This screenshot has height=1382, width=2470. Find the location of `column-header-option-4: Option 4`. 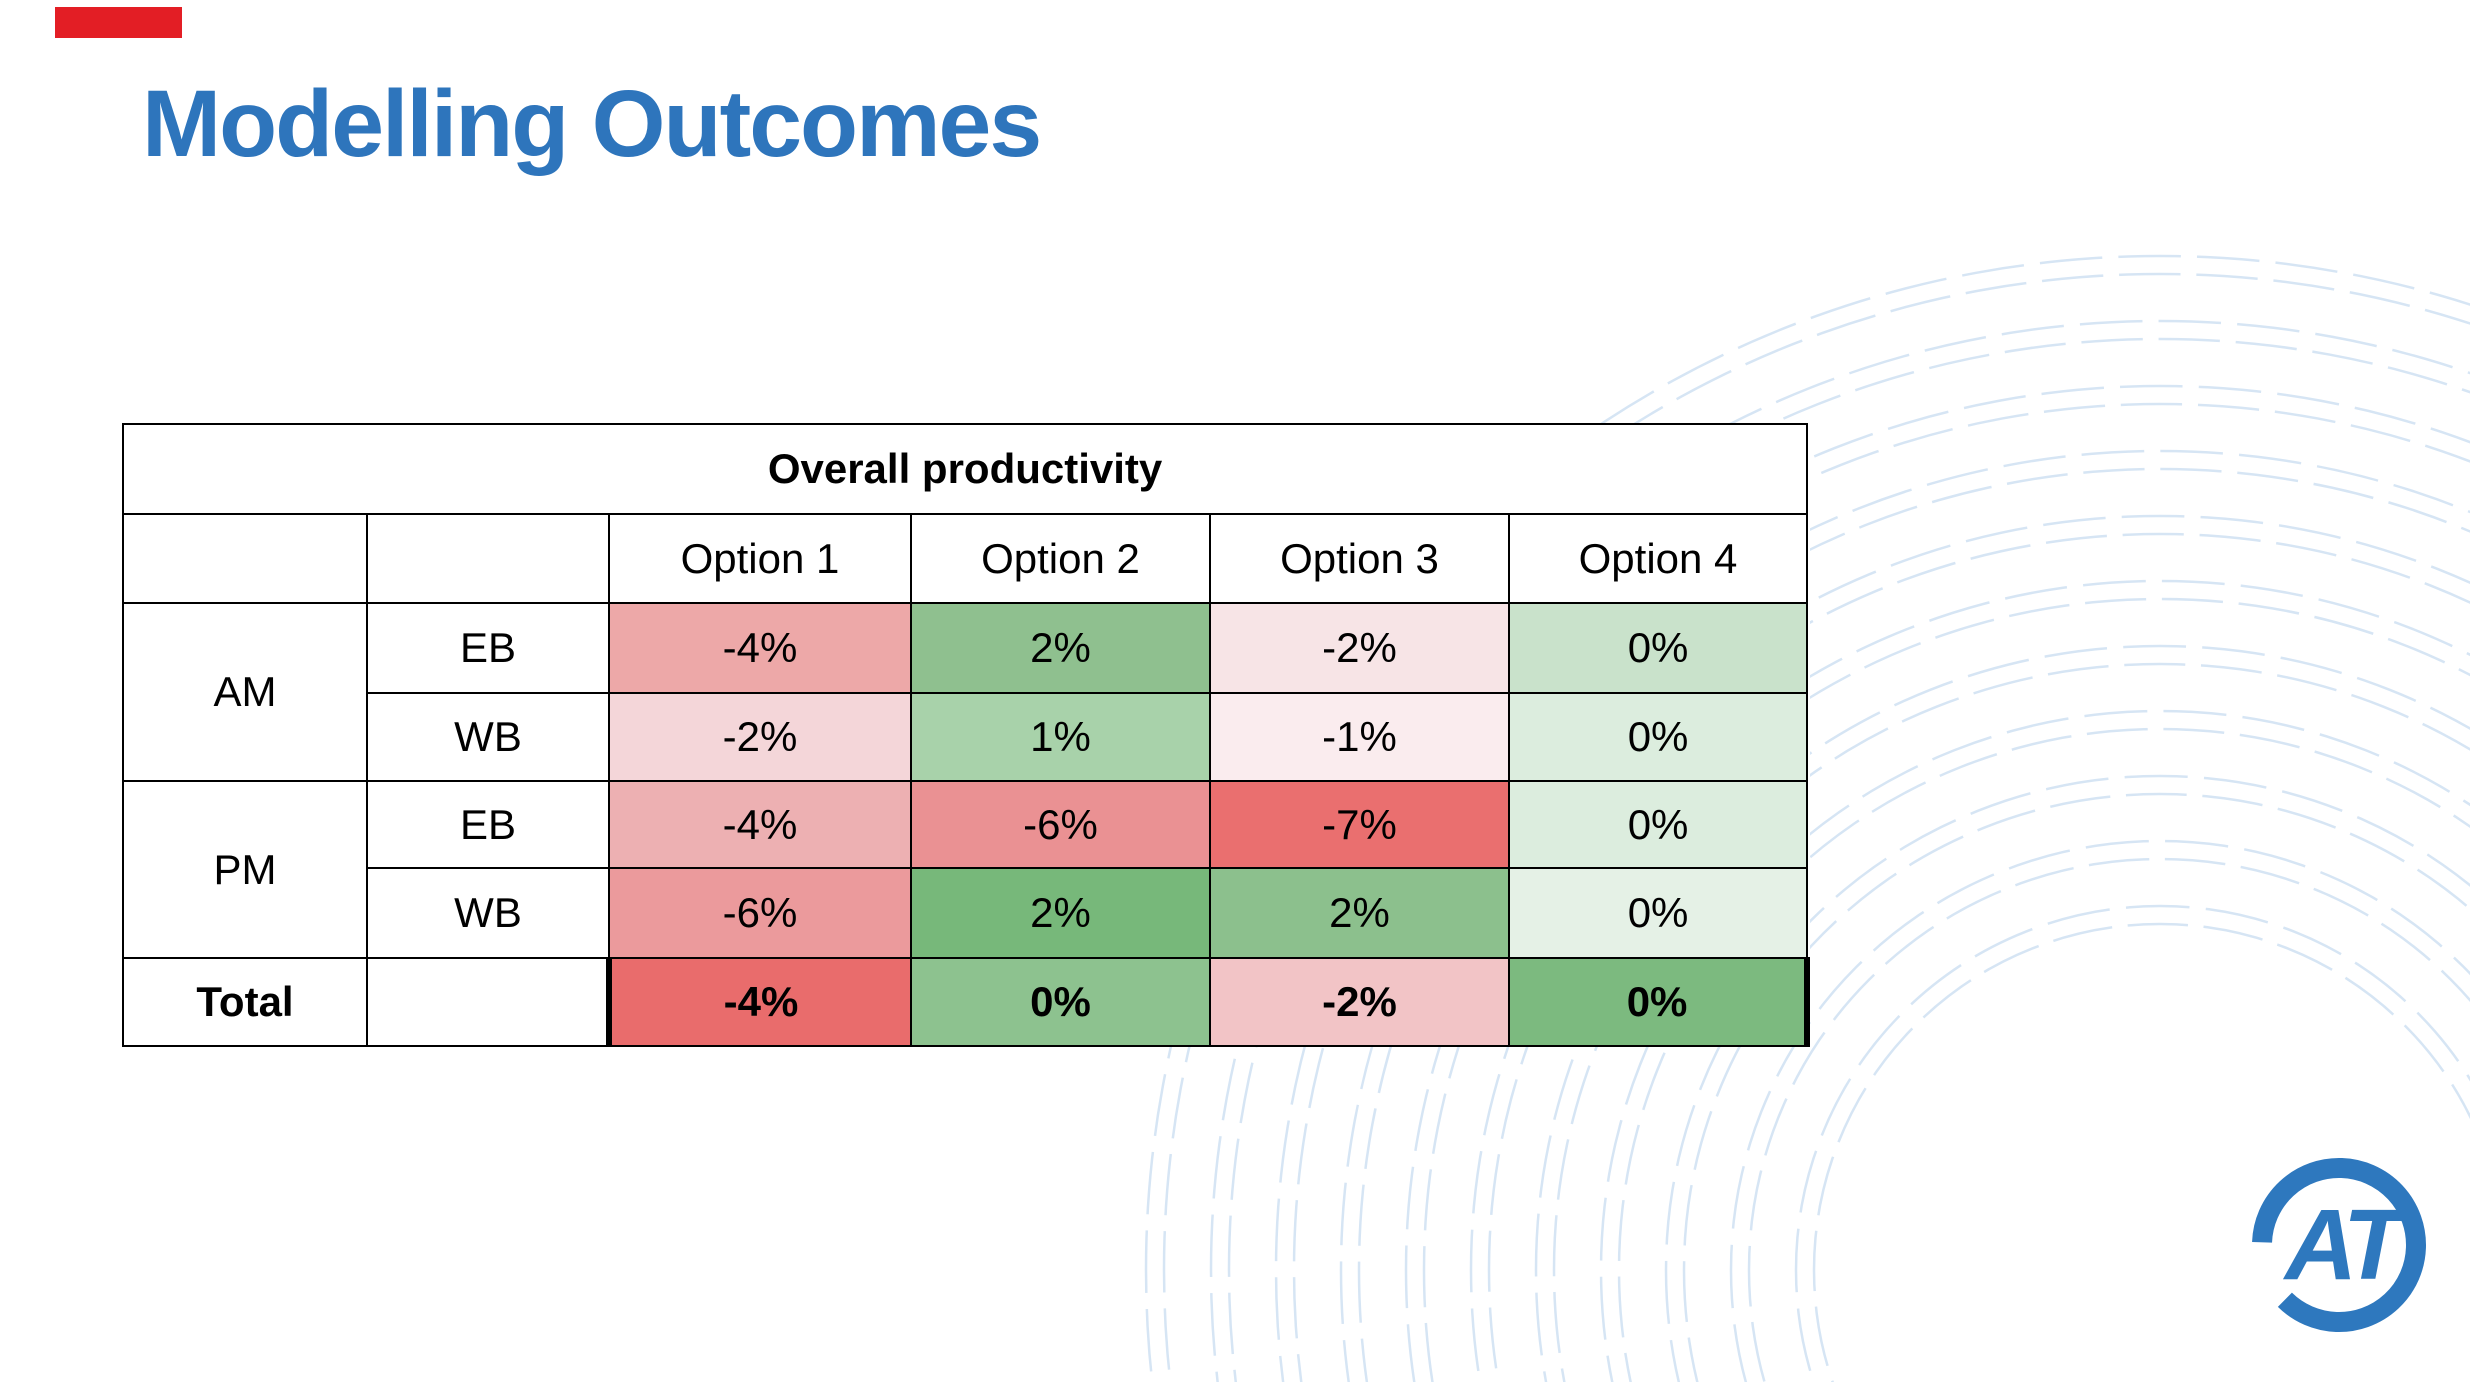

column-header-option-4: Option 4 is located at coordinates (1658, 558).